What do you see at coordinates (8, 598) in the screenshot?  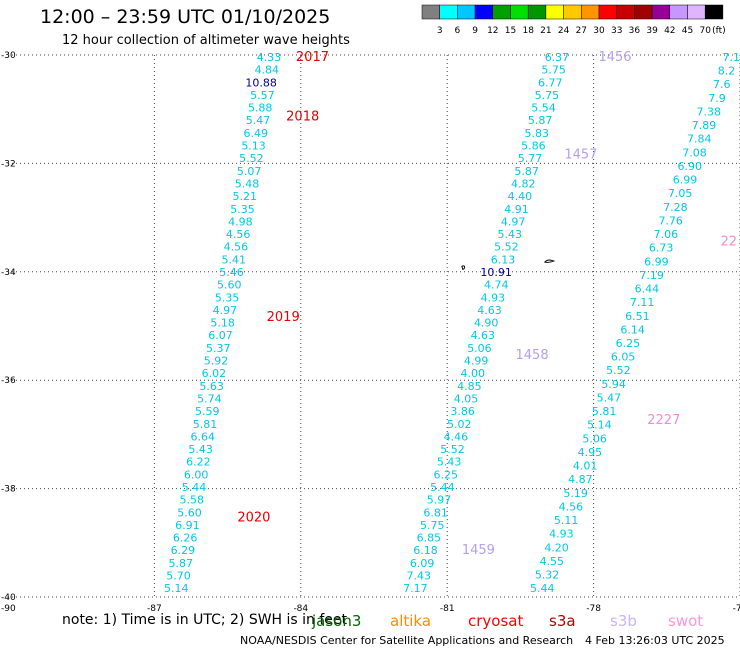 I see `y-tick-label: -40` at bounding box center [8, 598].